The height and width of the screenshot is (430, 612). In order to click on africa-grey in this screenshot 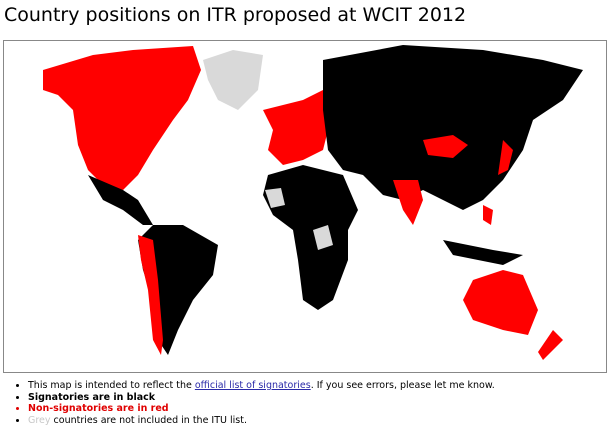, I will do `click(323, 237)`.